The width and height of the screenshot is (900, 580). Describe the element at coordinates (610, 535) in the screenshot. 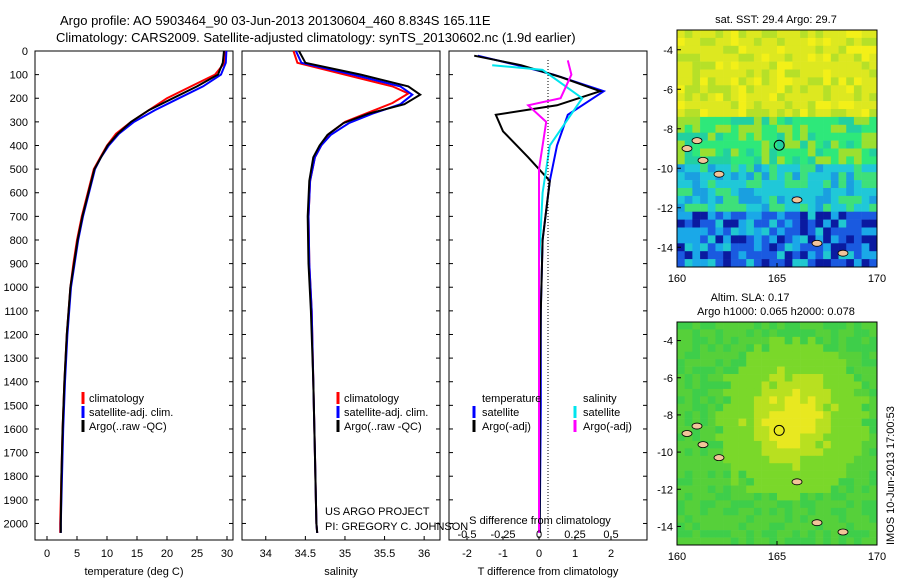

I see `s-tick-label: 0.5` at that location.